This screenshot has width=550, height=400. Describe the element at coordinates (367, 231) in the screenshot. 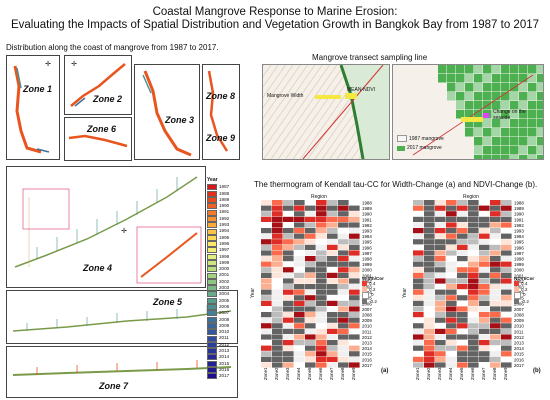

I see `heatmap-year-tick: 1993` at that location.